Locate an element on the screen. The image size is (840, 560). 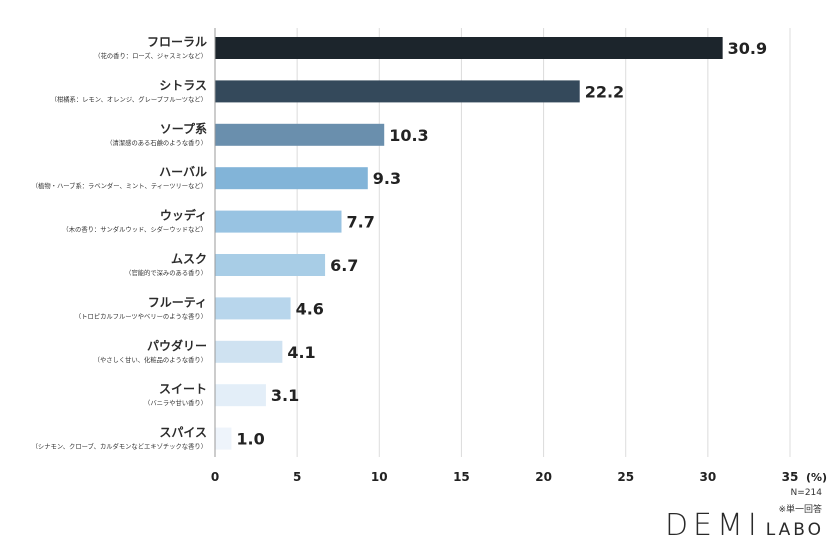
category-sublabel: （木の香り：サンダルウッド、シダーウッドなど） is located at coordinates (134, 229).